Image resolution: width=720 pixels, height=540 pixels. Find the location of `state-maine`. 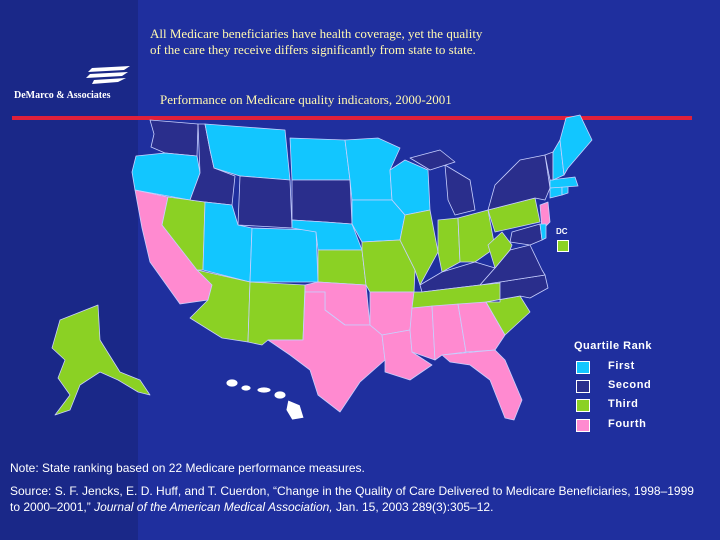

state-maine is located at coordinates (576, 145).